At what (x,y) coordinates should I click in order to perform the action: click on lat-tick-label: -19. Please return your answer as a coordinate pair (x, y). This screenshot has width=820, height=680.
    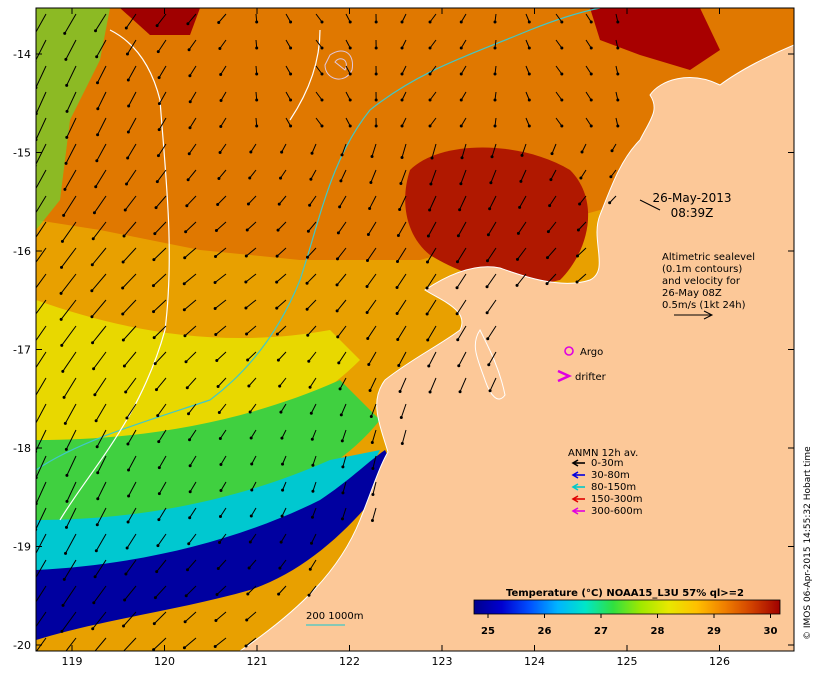
    Looking at the image, I should click on (22, 547).